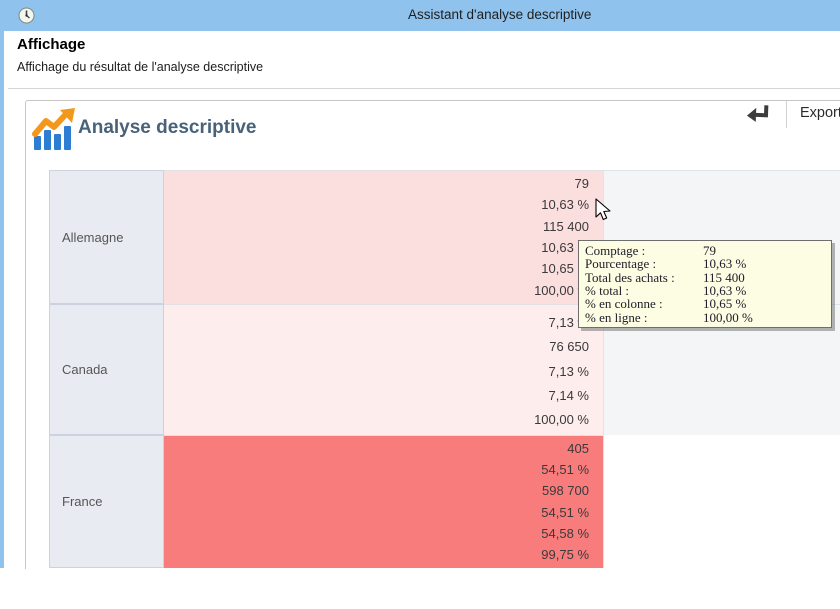  I want to click on export-button: Exporter, so click(820, 113).